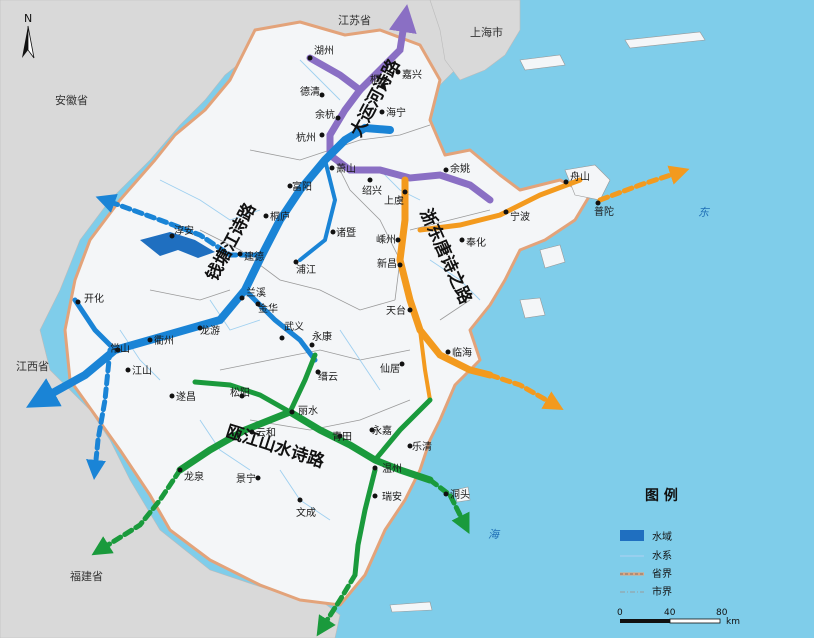 The width and height of the screenshot is (814, 638). What do you see at coordinates (310, 91) in the screenshot?
I see `city-label: 德清` at bounding box center [310, 91].